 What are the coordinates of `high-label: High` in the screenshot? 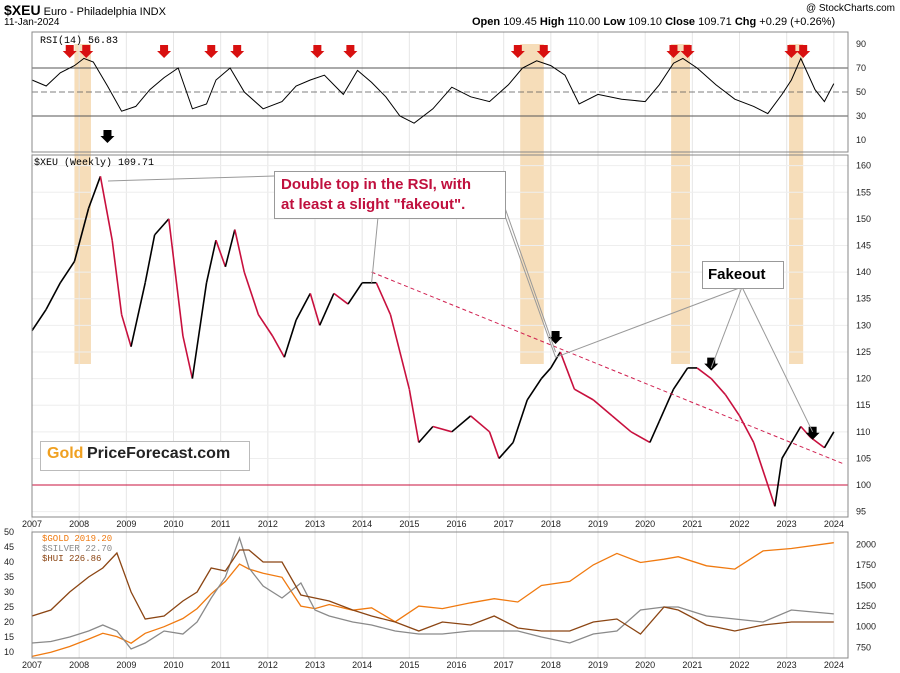 It's located at (552, 22).